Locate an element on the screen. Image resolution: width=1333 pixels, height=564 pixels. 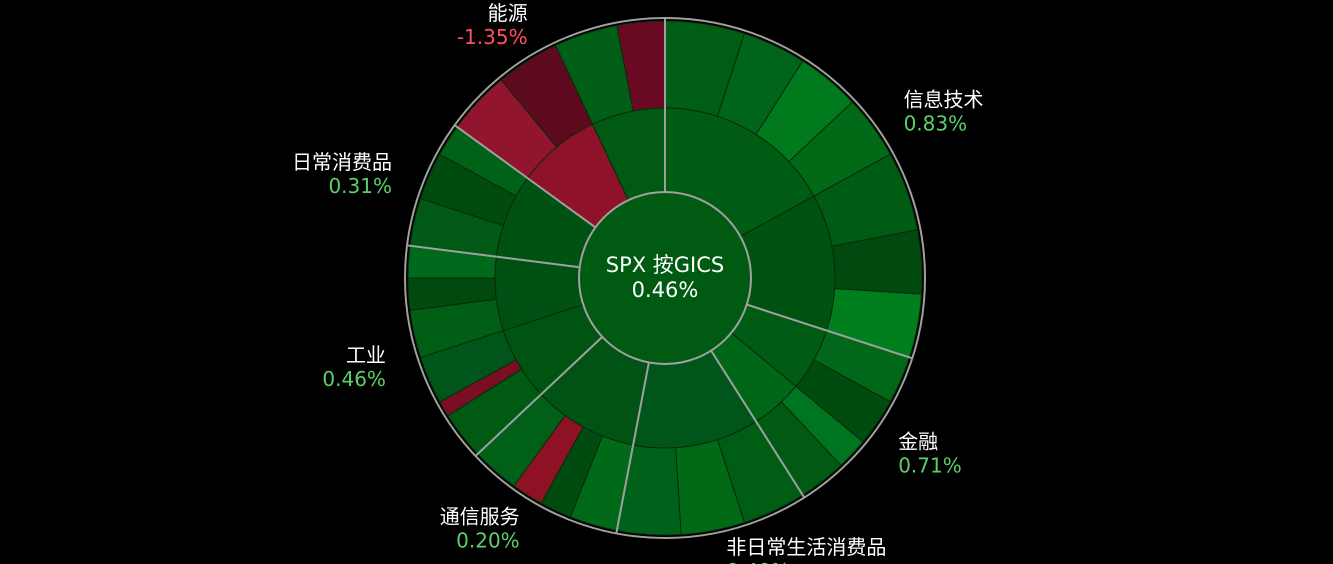
center-title: SPX 按GICS is located at coordinates (665, 265).